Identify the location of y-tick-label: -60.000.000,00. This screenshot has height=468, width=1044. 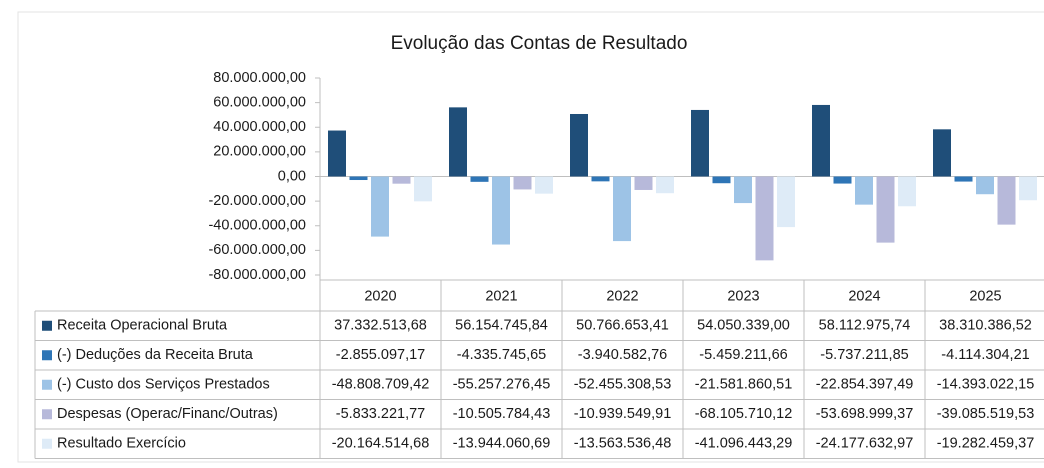
(257, 250).